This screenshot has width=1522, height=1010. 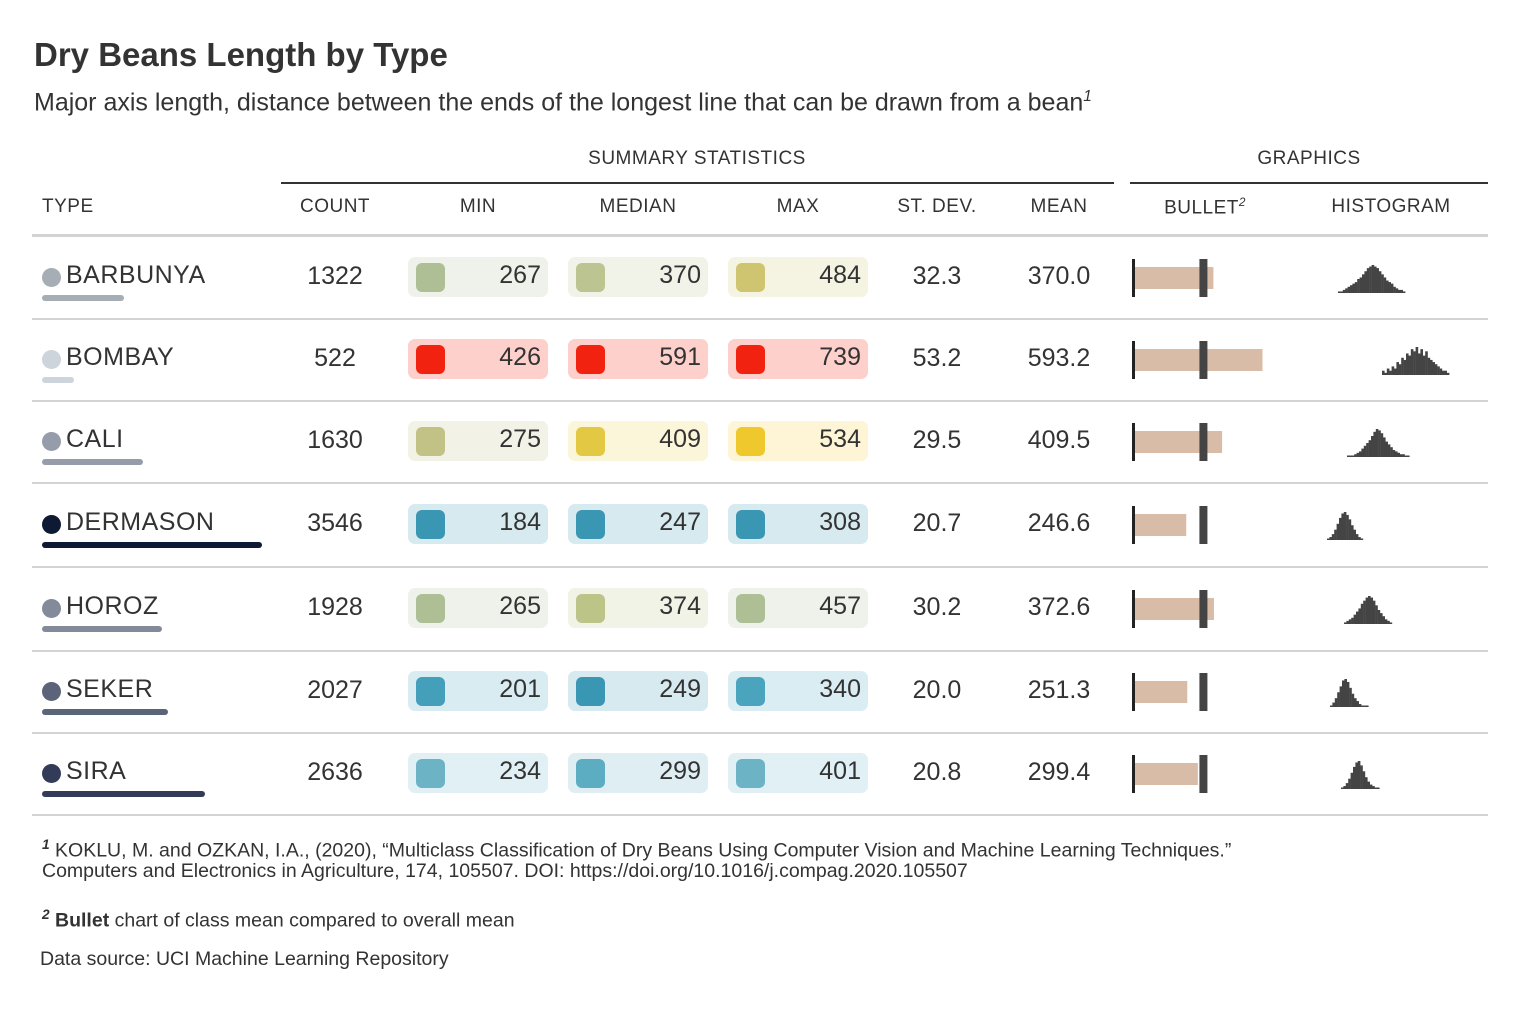 I want to click on count-value: 2636, so click(x=335, y=772).